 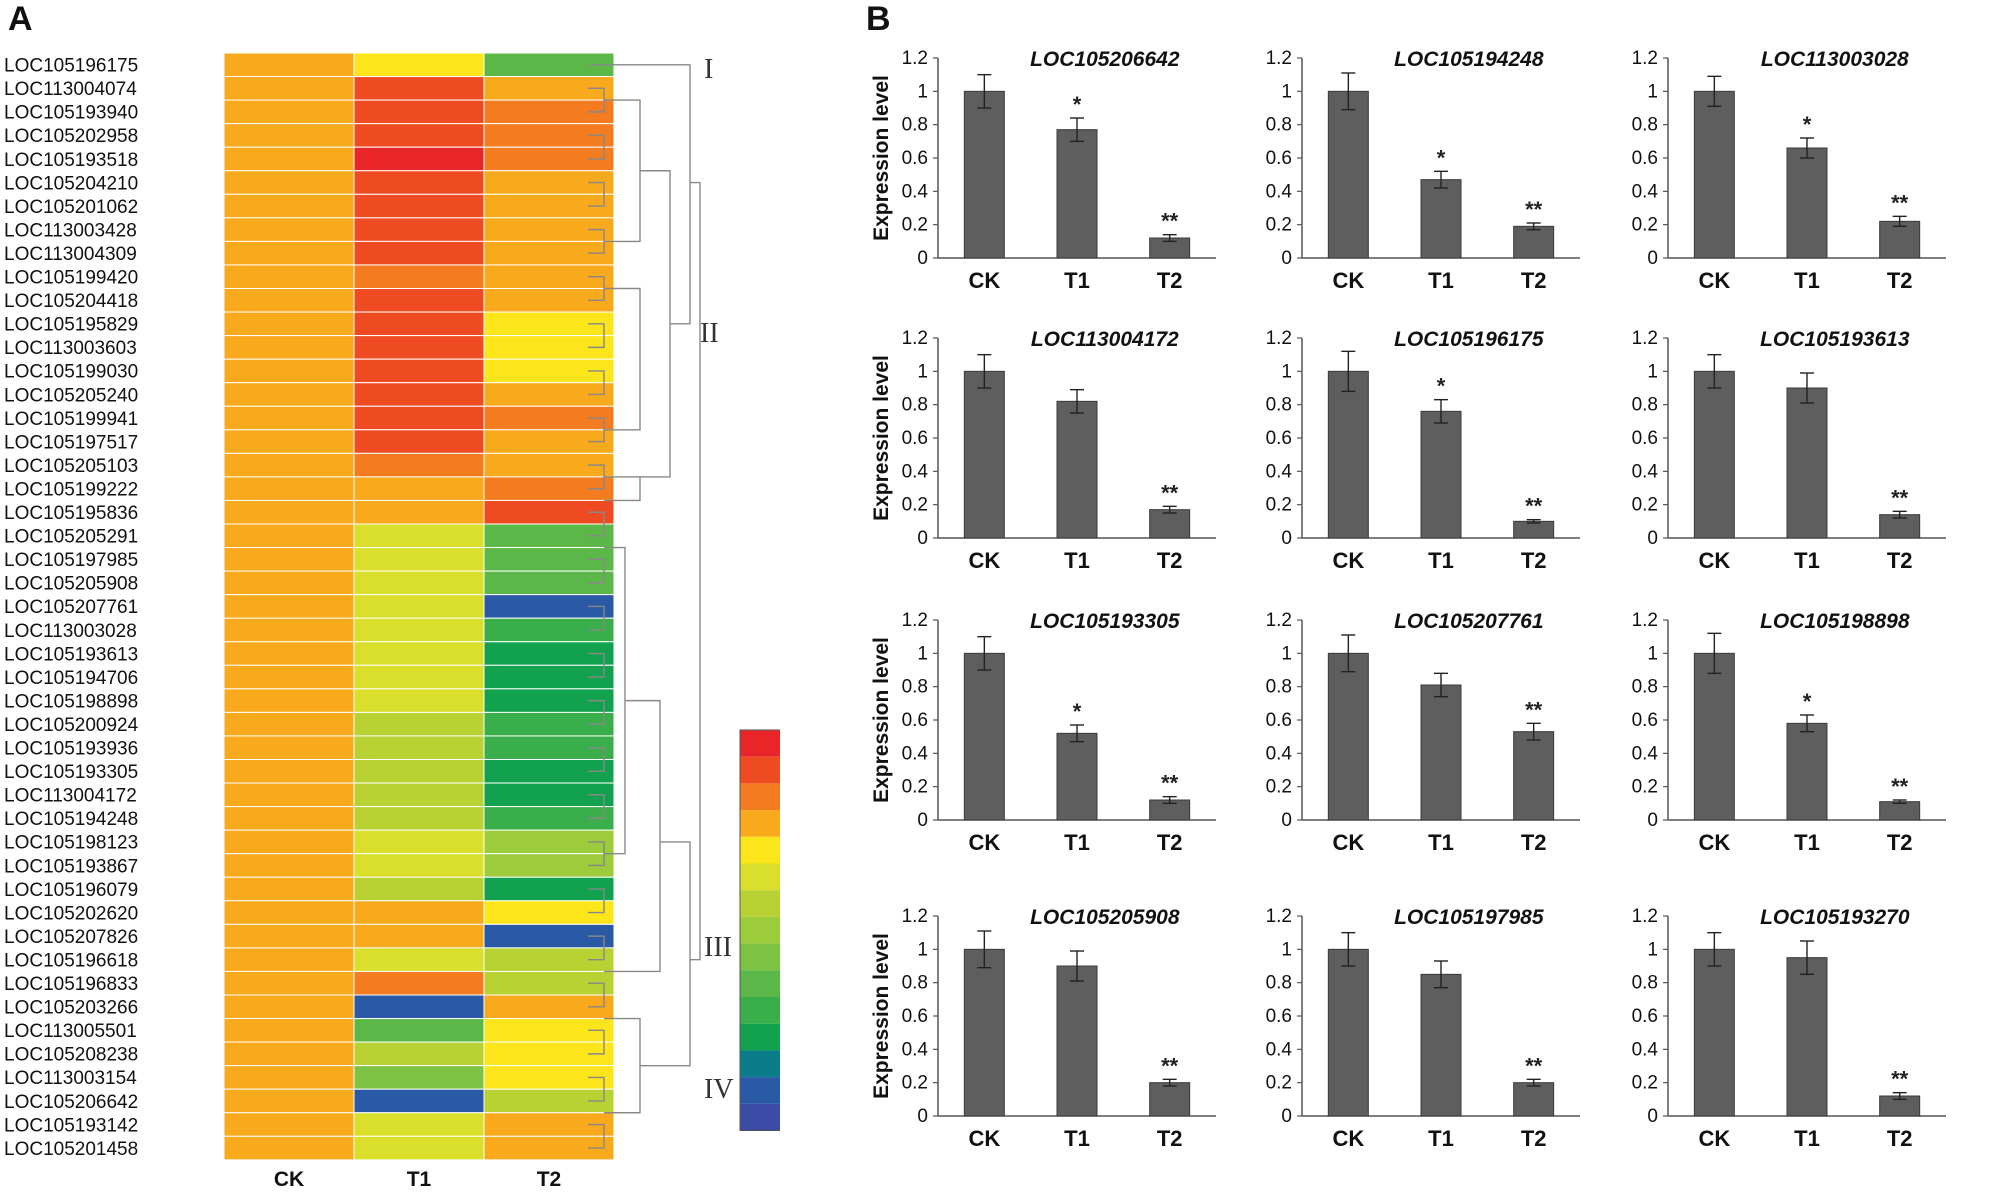 What do you see at coordinates (1077, 711) in the screenshot?
I see `significance-mark: *` at bounding box center [1077, 711].